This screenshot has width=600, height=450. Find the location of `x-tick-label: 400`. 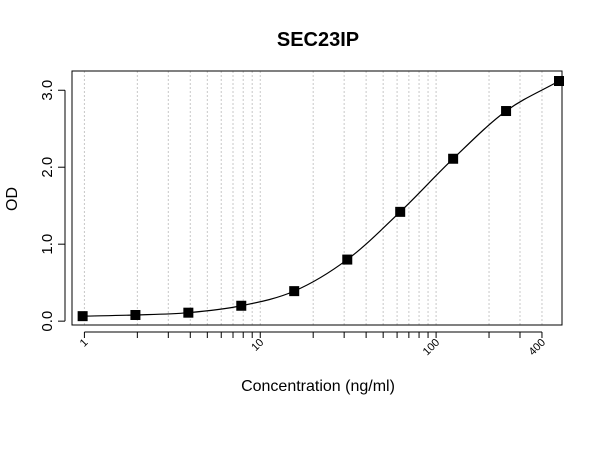

x-tick-label: 400 is located at coordinates (537, 347).